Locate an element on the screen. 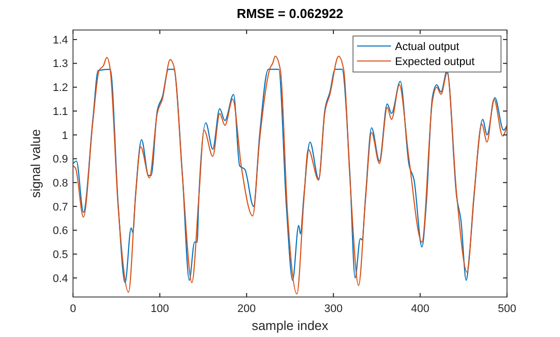 The width and height of the screenshot is (560, 337). y-tick-label: 0.7 is located at coordinates (60, 207).